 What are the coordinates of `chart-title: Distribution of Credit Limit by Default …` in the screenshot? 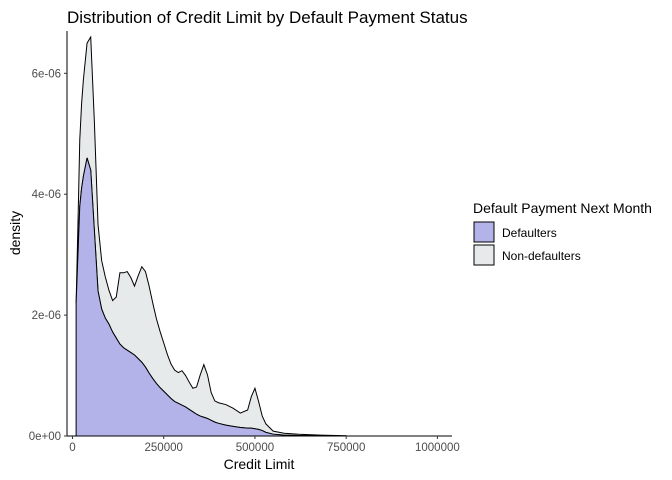 It's located at (267, 17).